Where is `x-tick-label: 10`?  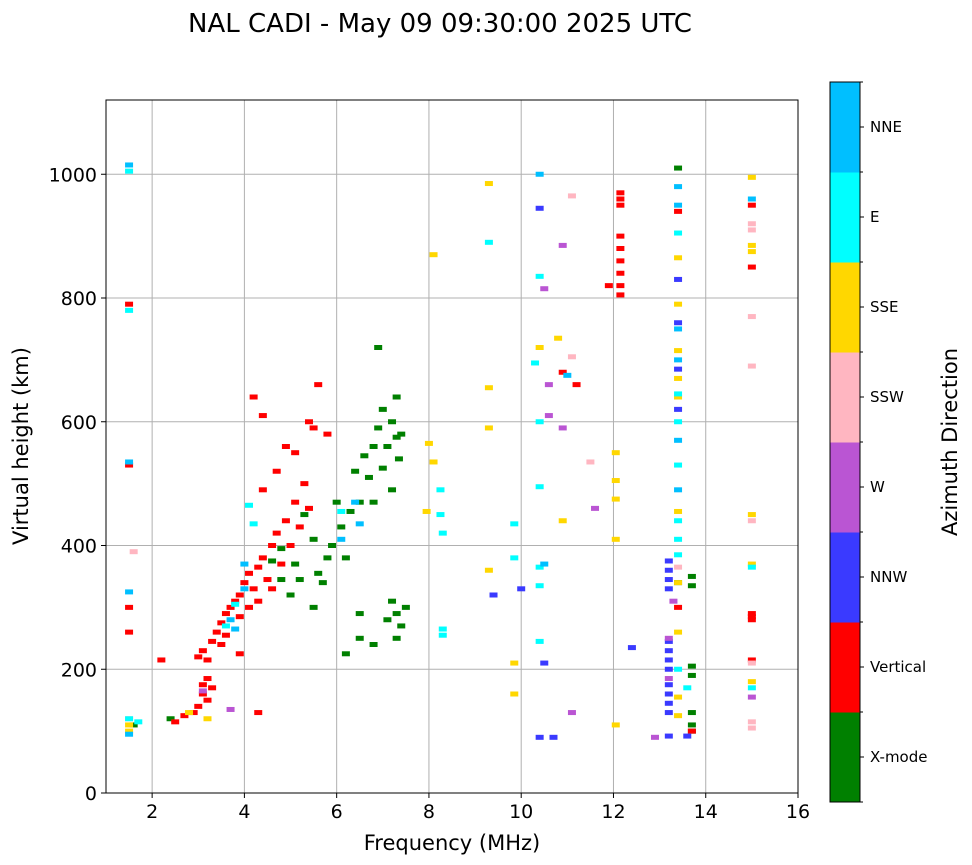
x-tick-label: 10 is located at coordinates (521, 812).